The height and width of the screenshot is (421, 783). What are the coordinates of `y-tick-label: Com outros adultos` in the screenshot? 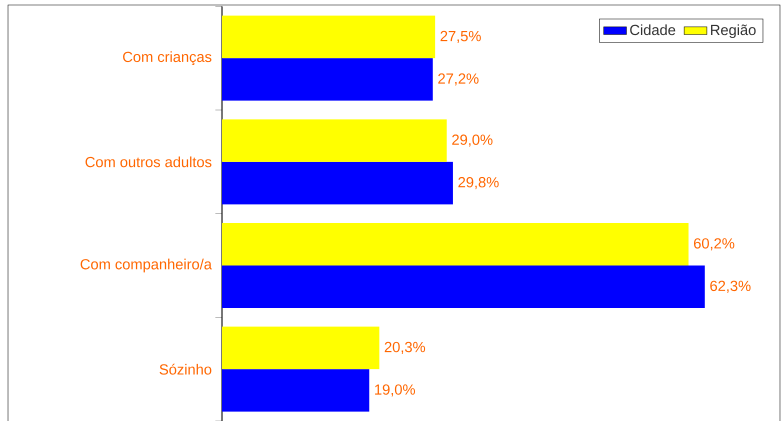 It's located at (149, 162).